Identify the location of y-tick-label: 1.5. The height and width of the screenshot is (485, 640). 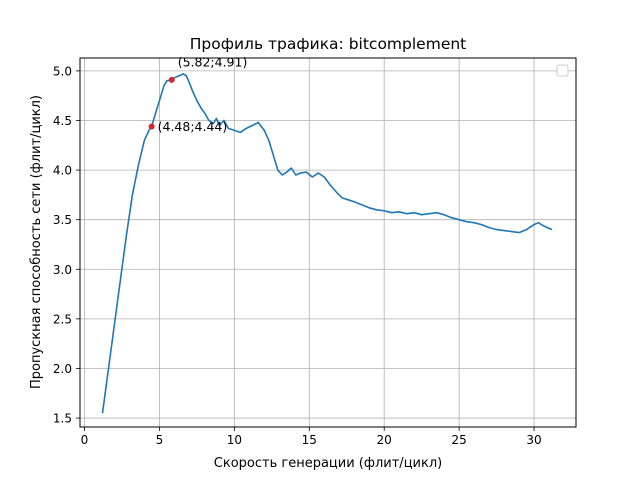
(62, 419).